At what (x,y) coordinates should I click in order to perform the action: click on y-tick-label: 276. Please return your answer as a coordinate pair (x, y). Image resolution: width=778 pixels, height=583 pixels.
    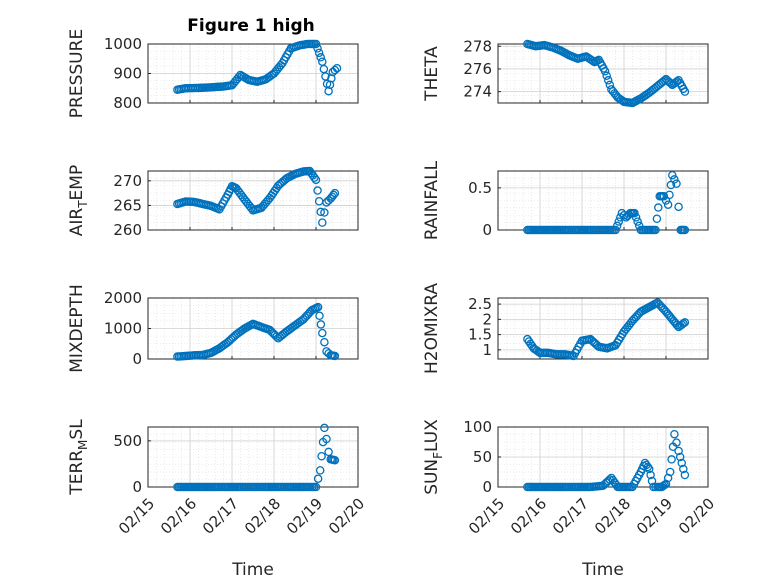
    Looking at the image, I should click on (477, 69).